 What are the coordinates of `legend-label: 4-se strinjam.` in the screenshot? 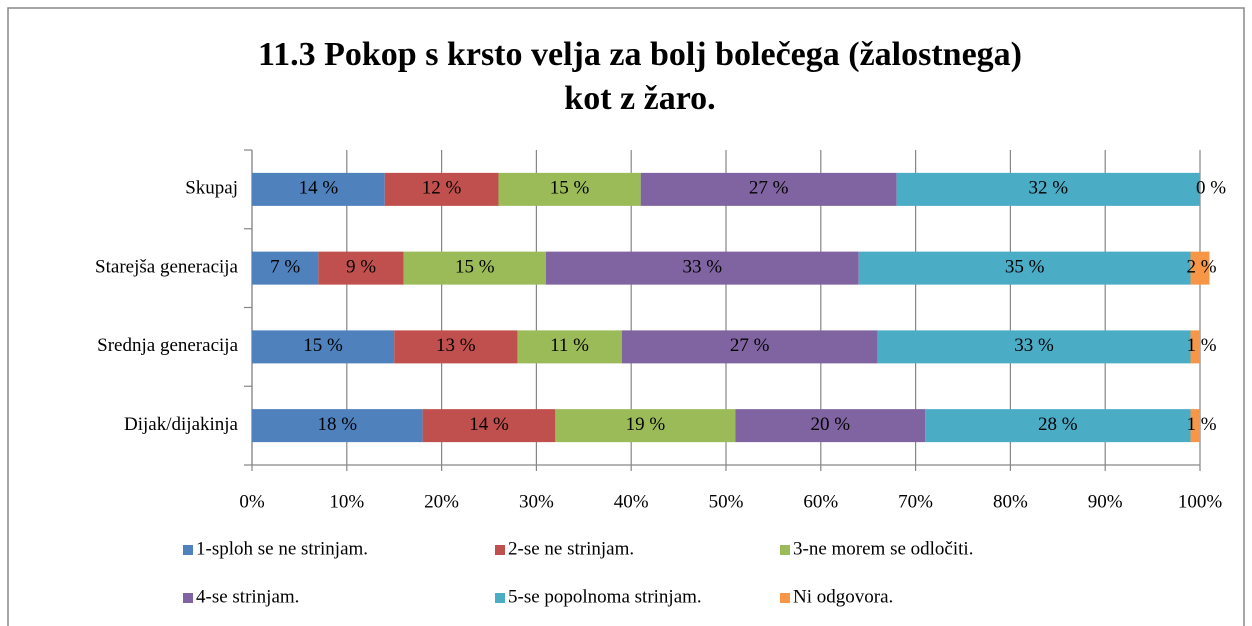 It's located at (247, 596).